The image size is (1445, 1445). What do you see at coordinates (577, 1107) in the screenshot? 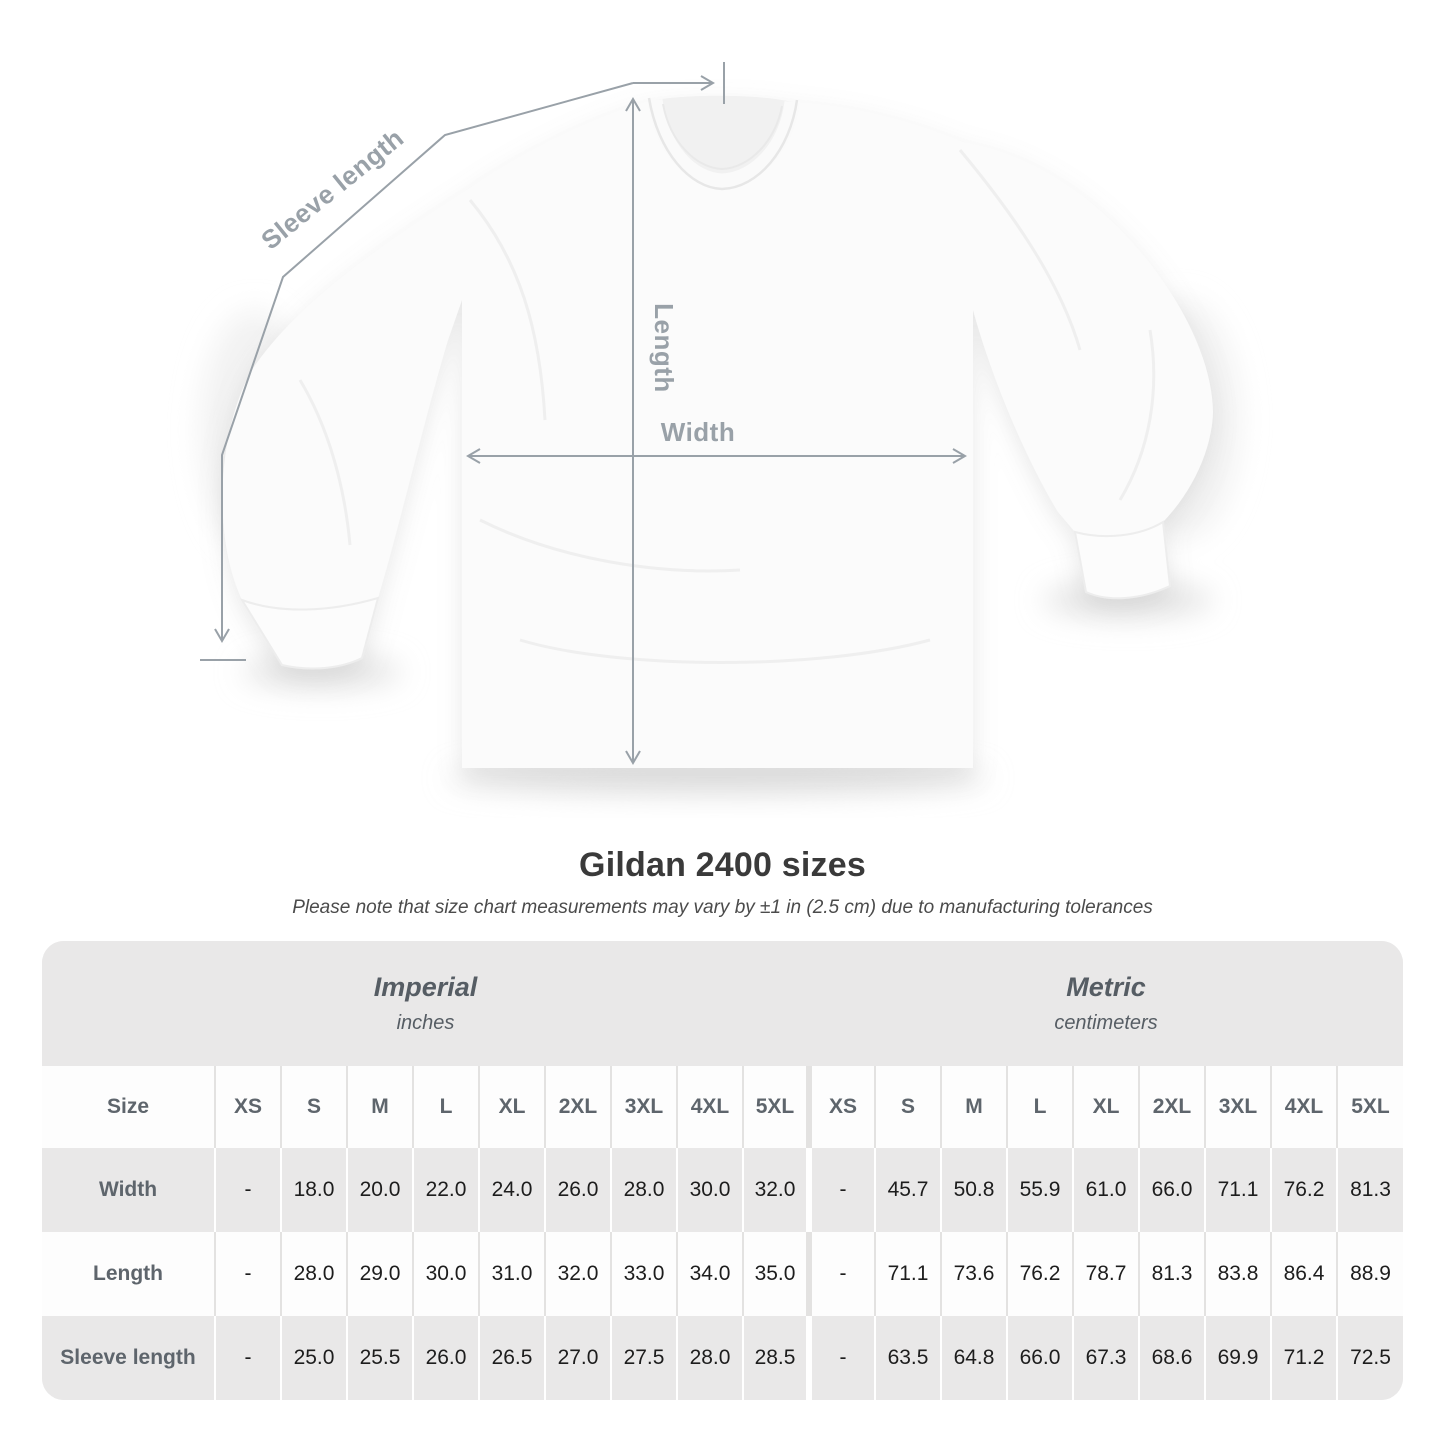
I see `size-col-imperial-2xl: 2XL` at bounding box center [577, 1107].